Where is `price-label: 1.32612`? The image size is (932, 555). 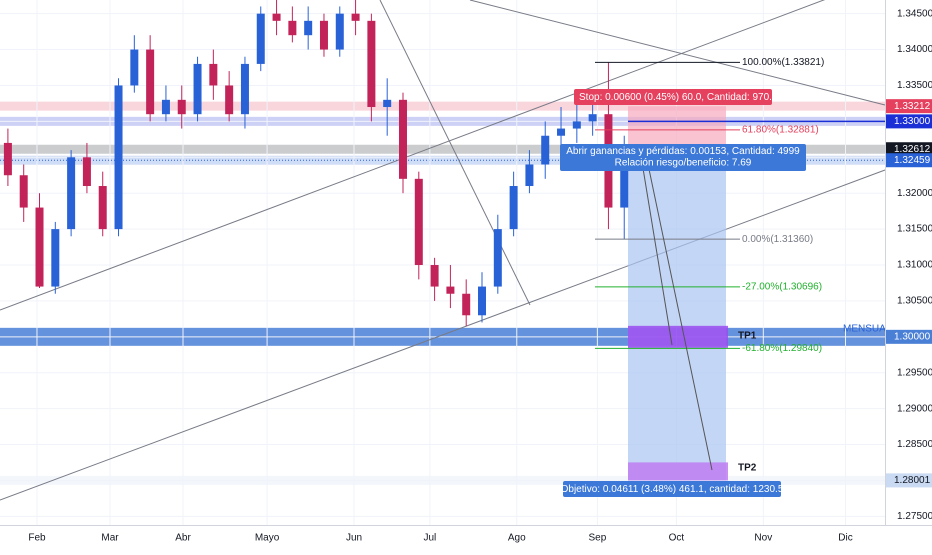 price-label: 1.32612 is located at coordinates (912, 149).